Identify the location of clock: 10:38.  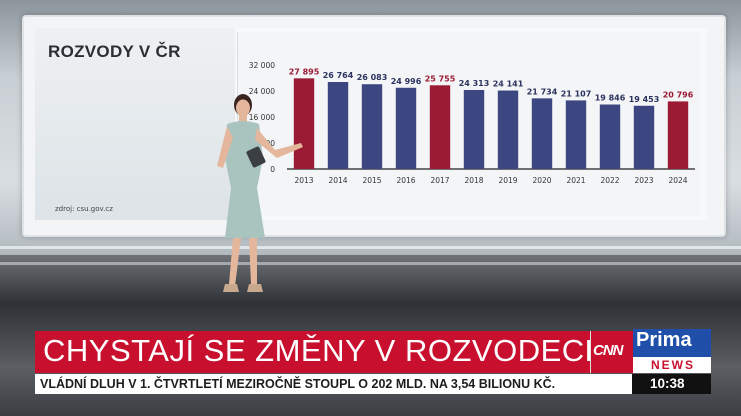
(667, 383).